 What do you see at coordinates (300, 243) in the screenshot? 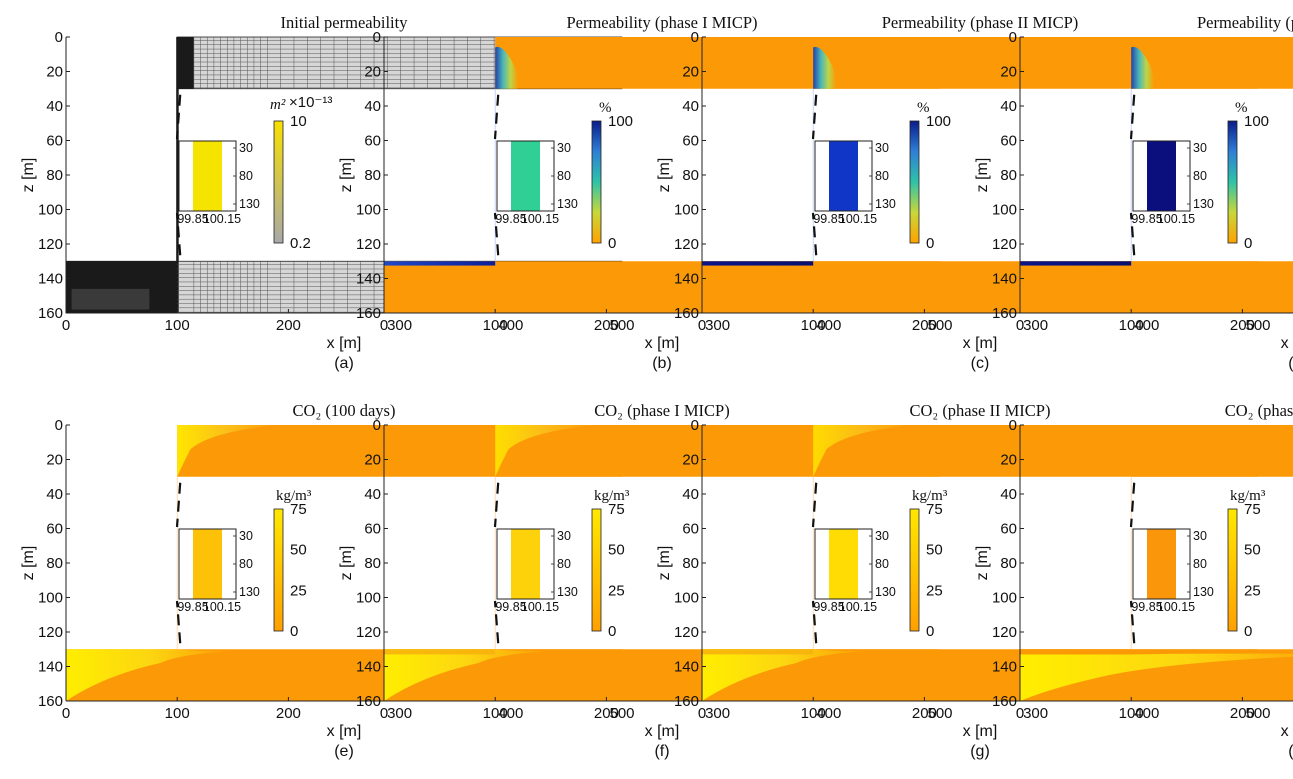
I see `colorbar-tick-label: 0.2` at bounding box center [300, 243].